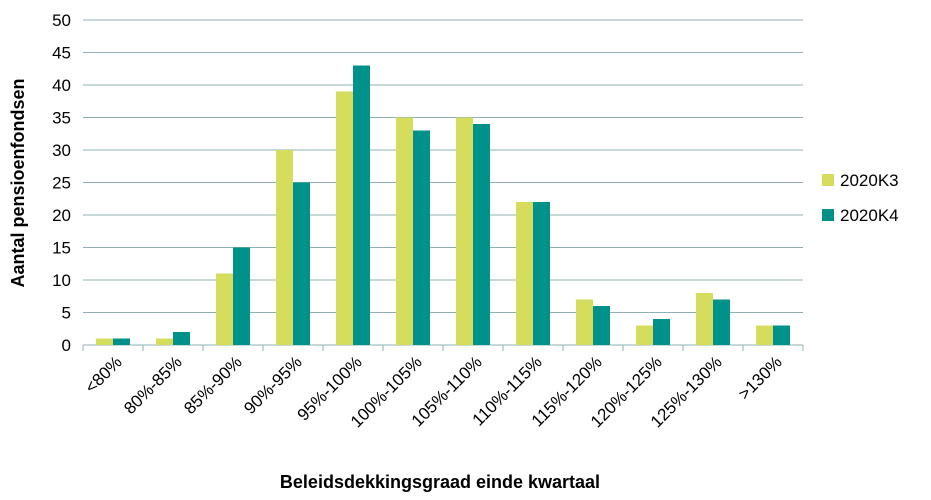  I want to click on y-tick-label: 5, so click(66, 313).